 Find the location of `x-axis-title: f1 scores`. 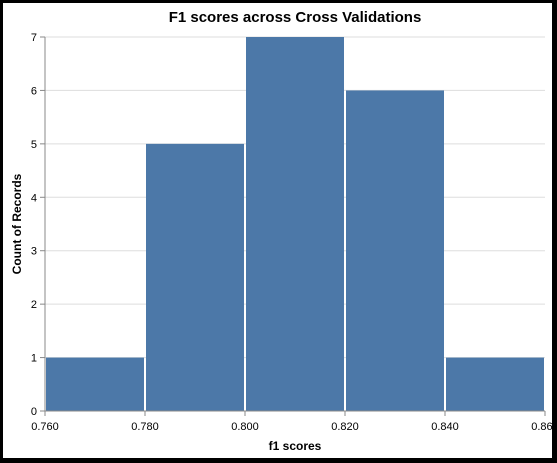

x-axis-title: f1 scores is located at coordinates (295, 446).